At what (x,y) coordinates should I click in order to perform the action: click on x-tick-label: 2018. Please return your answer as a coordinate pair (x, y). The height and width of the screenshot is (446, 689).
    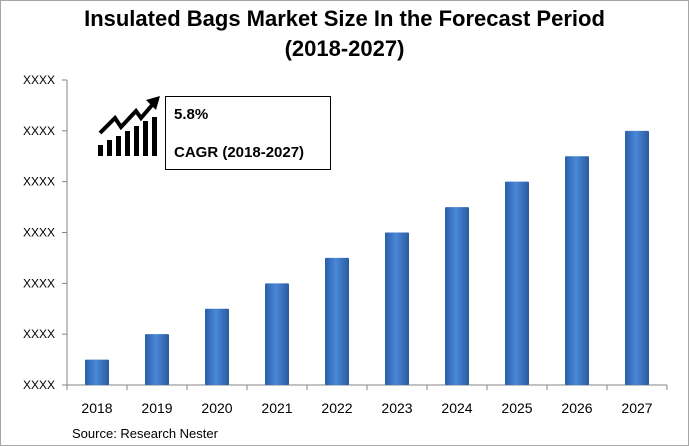
    Looking at the image, I should click on (96, 408).